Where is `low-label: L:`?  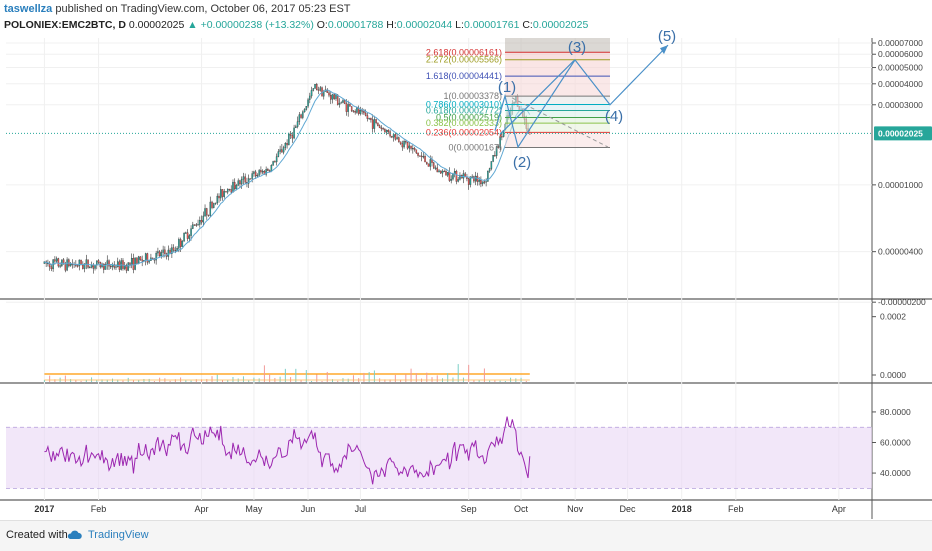
low-label: L: is located at coordinates (459, 25).